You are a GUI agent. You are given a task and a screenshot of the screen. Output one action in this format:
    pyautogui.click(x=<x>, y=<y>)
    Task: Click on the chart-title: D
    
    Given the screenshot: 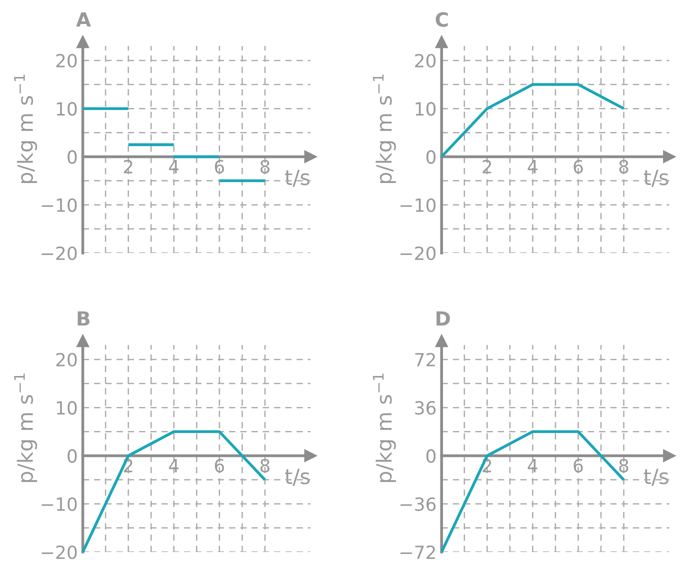 What is the action you would take?
    pyautogui.click(x=443, y=318)
    